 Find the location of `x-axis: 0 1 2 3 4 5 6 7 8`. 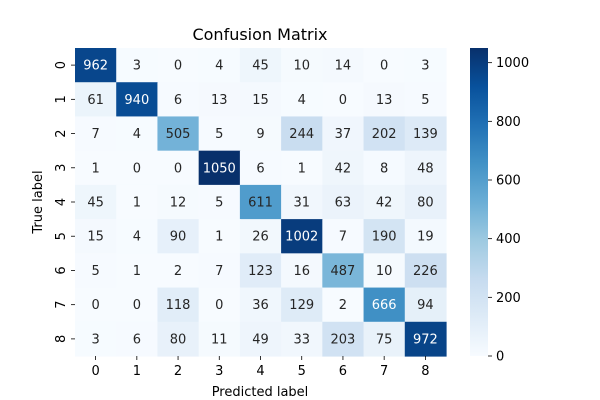

x-axis: 0 1 2 3 4 5 6 7 8 is located at coordinates (260, 367).